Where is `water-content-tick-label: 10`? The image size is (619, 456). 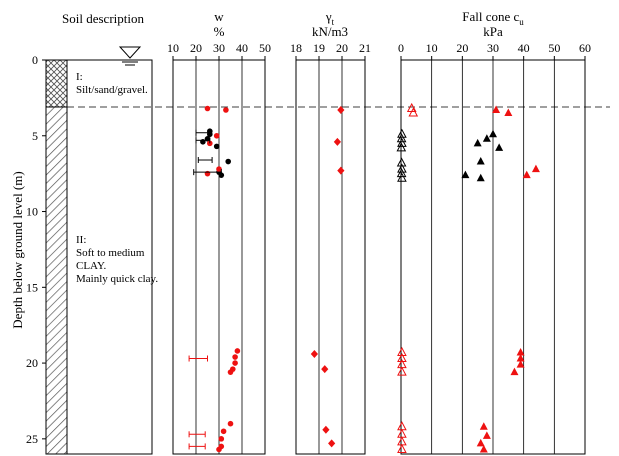
water-content-tick-label: 10 is located at coordinates (173, 48).